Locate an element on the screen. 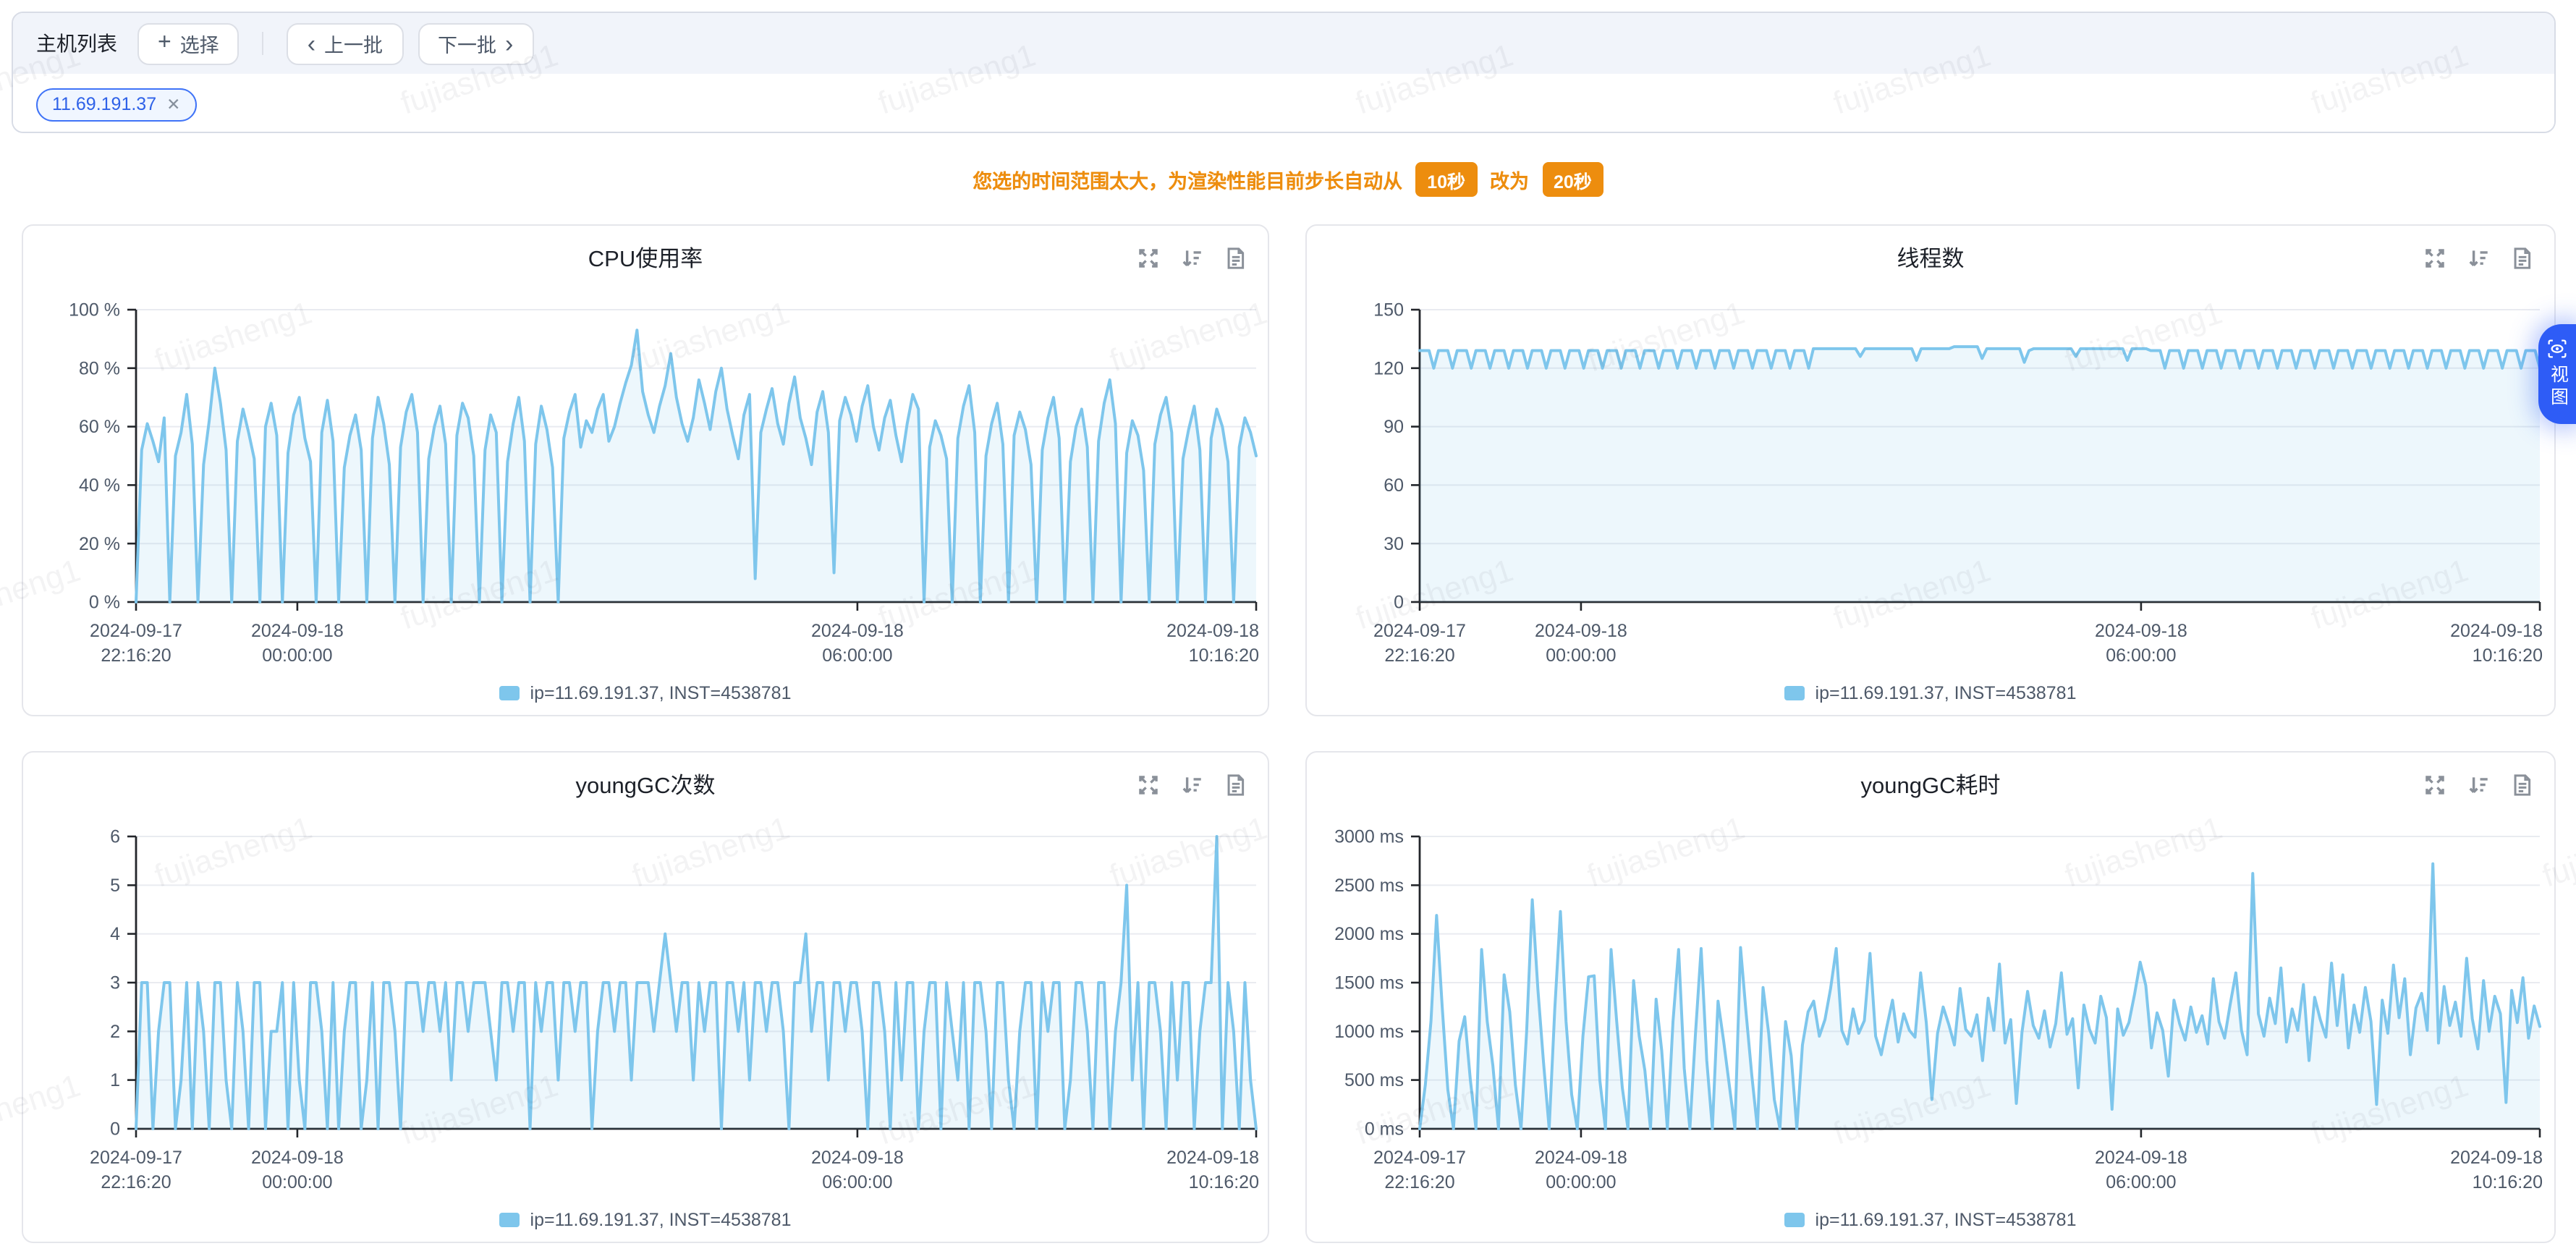  chevron-right-icon: › is located at coordinates (509, 43).